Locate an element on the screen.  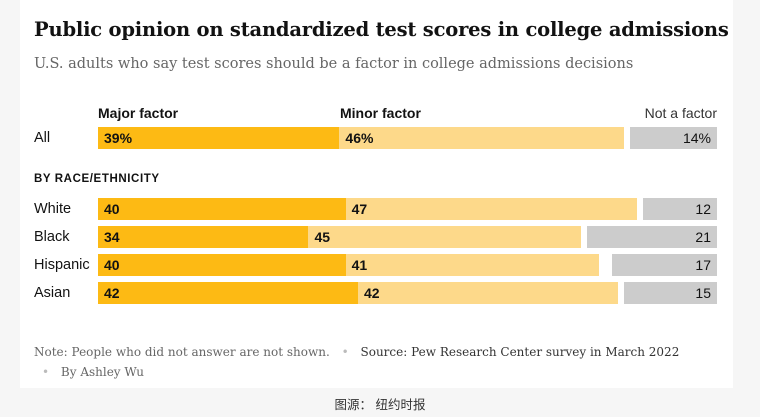
bar-row-black: Black 34 45 21 is located at coordinates (376, 237).